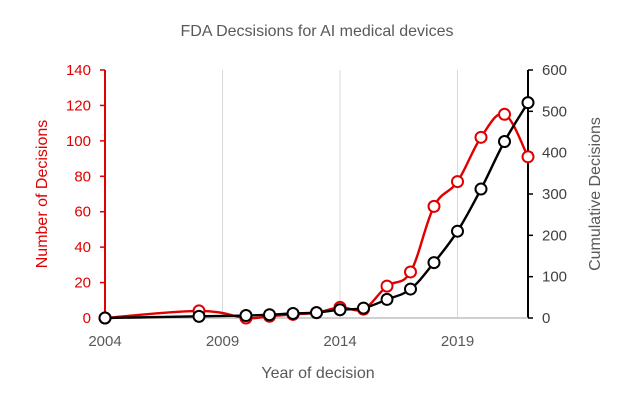 This screenshot has height=410, width=640. Describe the element at coordinates (554, 277) in the screenshot. I see `right-tick-label: 100` at that location.